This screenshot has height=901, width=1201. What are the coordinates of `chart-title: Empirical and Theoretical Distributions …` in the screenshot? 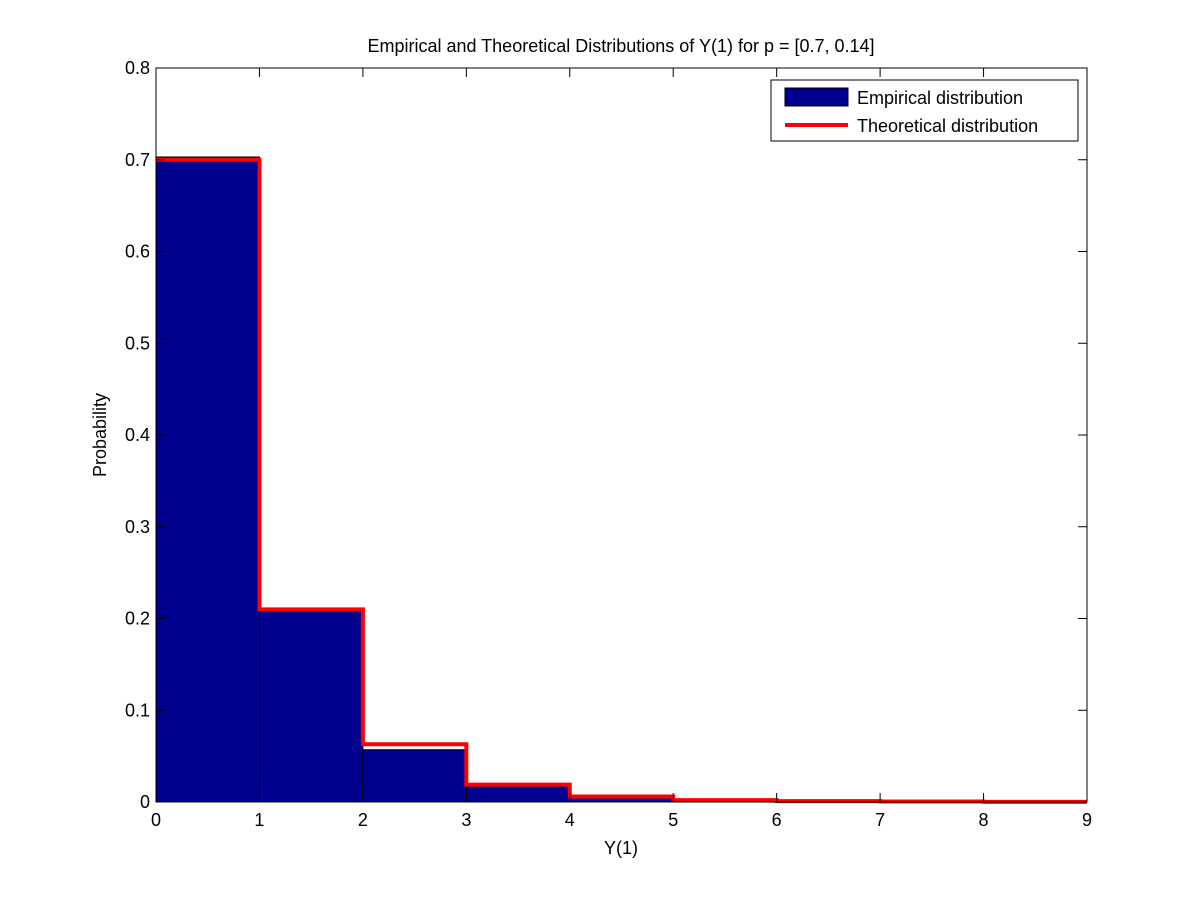 It's located at (620, 46).